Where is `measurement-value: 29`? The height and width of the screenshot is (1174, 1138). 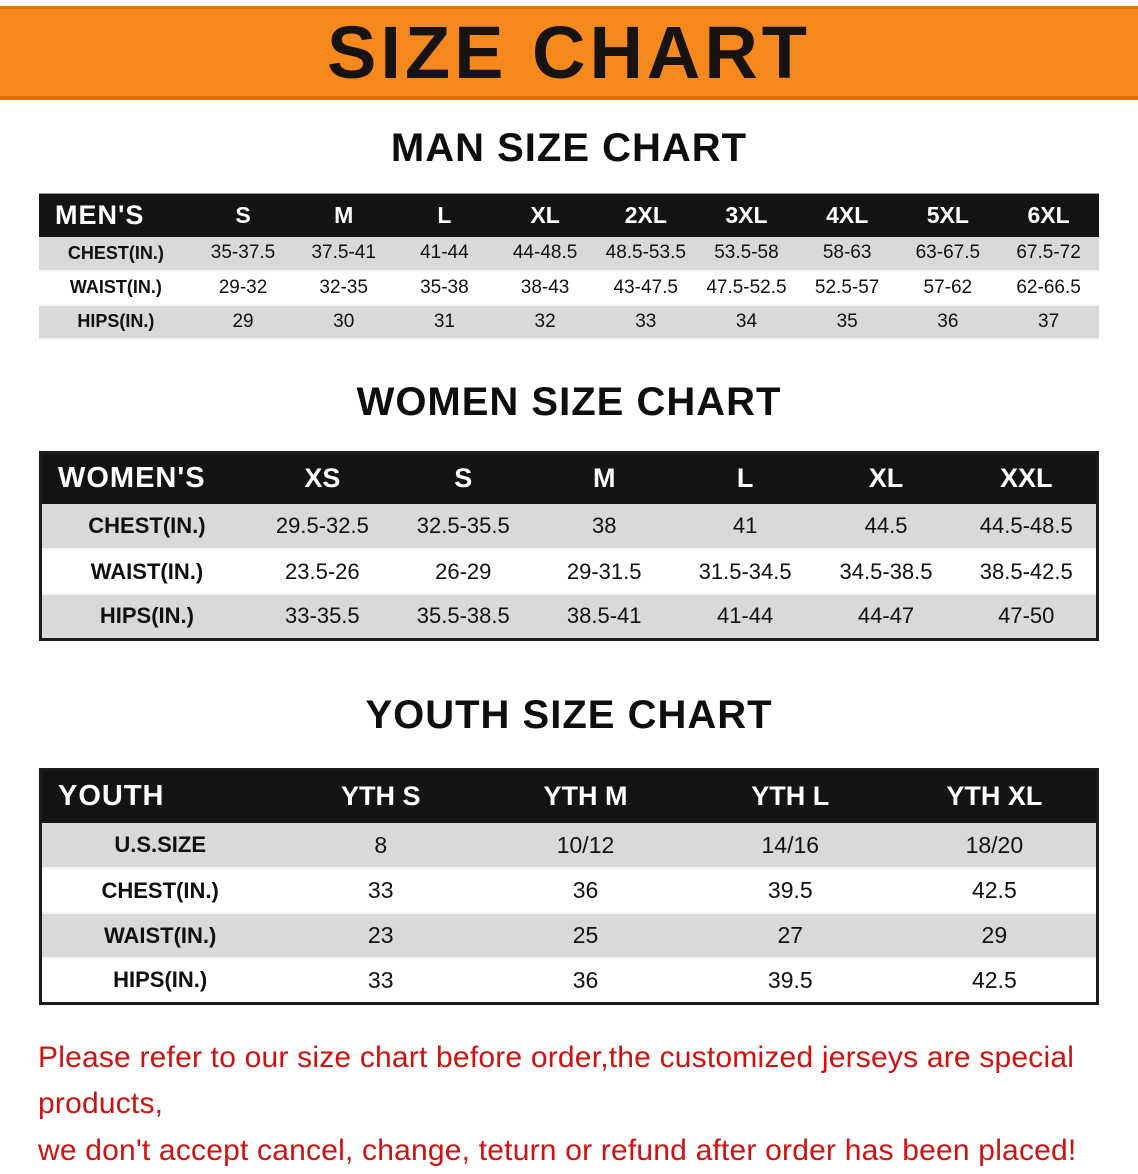 measurement-value: 29 is located at coordinates (243, 322).